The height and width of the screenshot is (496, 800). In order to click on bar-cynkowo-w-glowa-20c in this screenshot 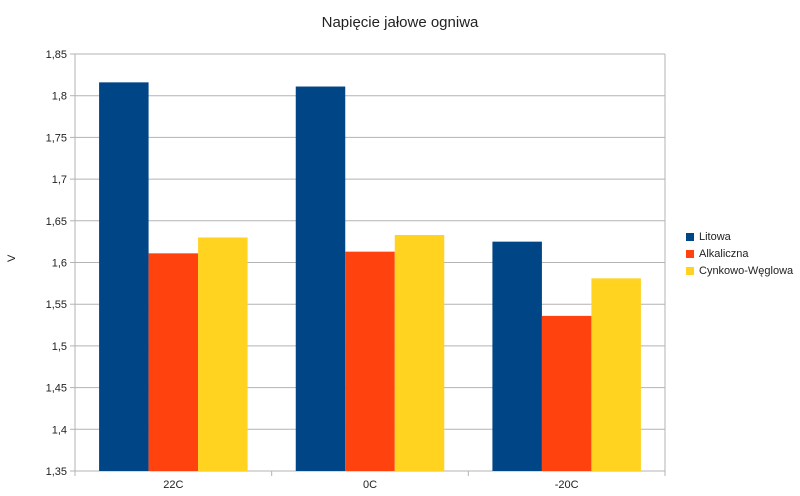, I will do `click(616, 374)`.